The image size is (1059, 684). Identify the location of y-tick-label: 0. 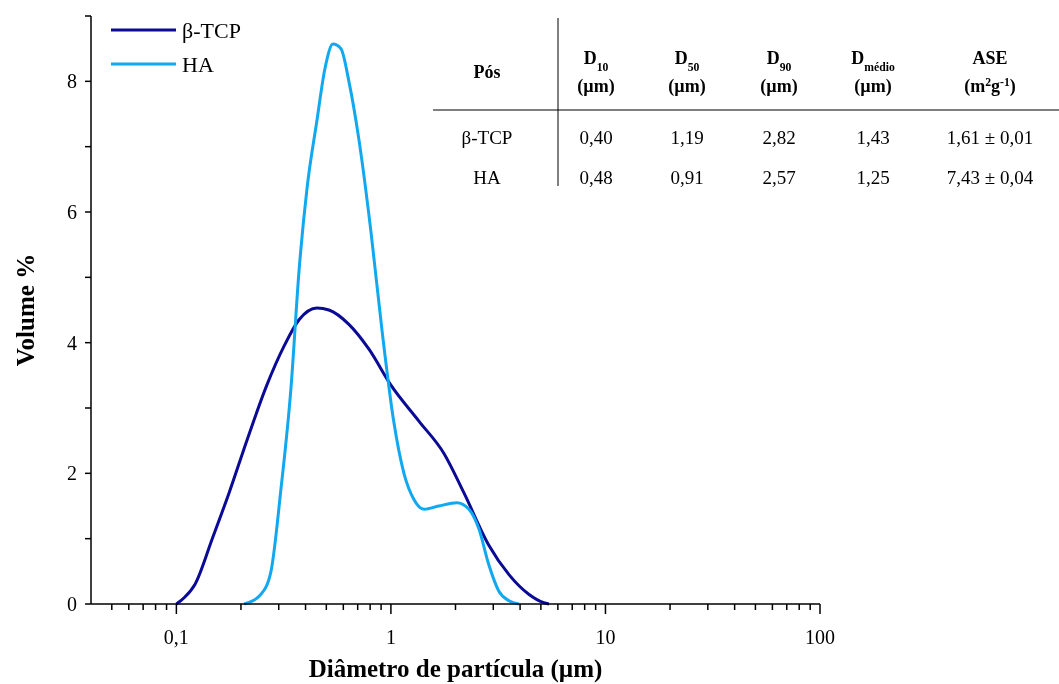
(72, 604).